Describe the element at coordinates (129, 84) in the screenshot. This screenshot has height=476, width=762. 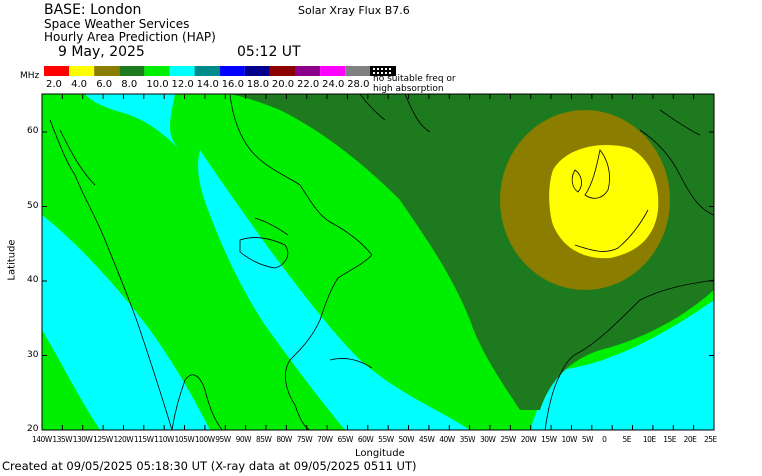
I see `legend-label: 8.0` at that location.